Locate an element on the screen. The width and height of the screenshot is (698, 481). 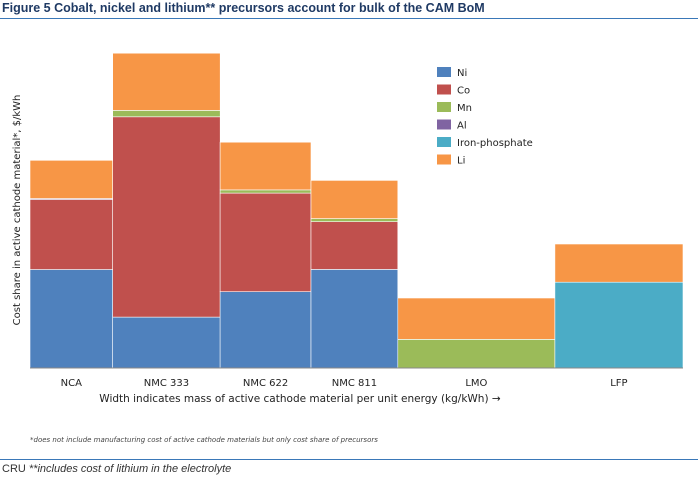
category-tick-labels: NCA NMC 333 NMC 622 NMC 811 LMO LFP is located at coordinates (344, 383).